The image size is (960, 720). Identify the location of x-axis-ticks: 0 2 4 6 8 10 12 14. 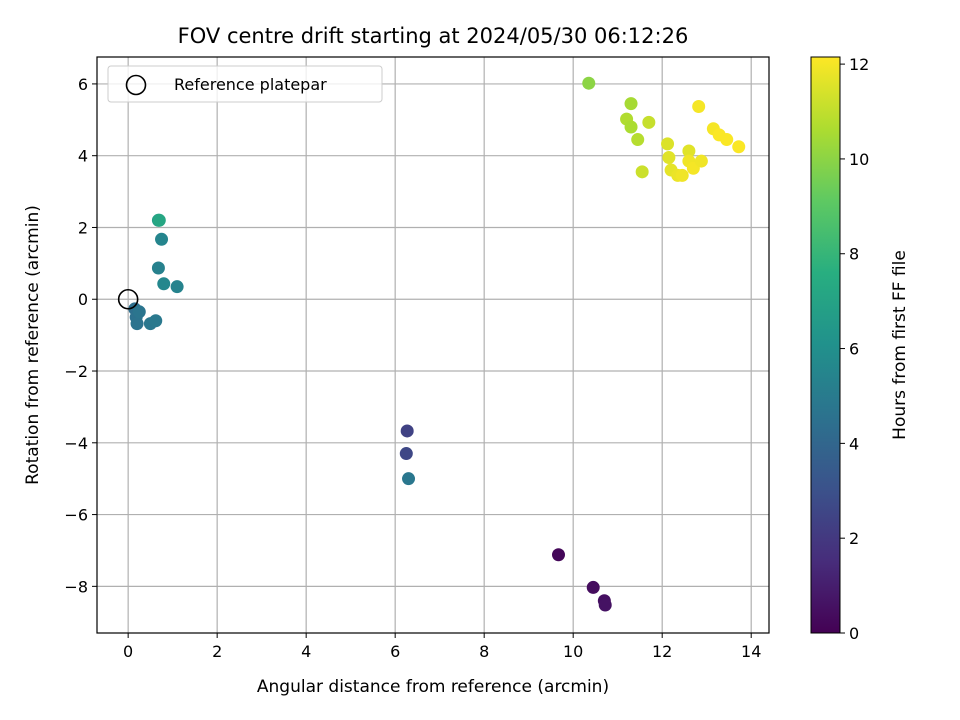
(442, 647).